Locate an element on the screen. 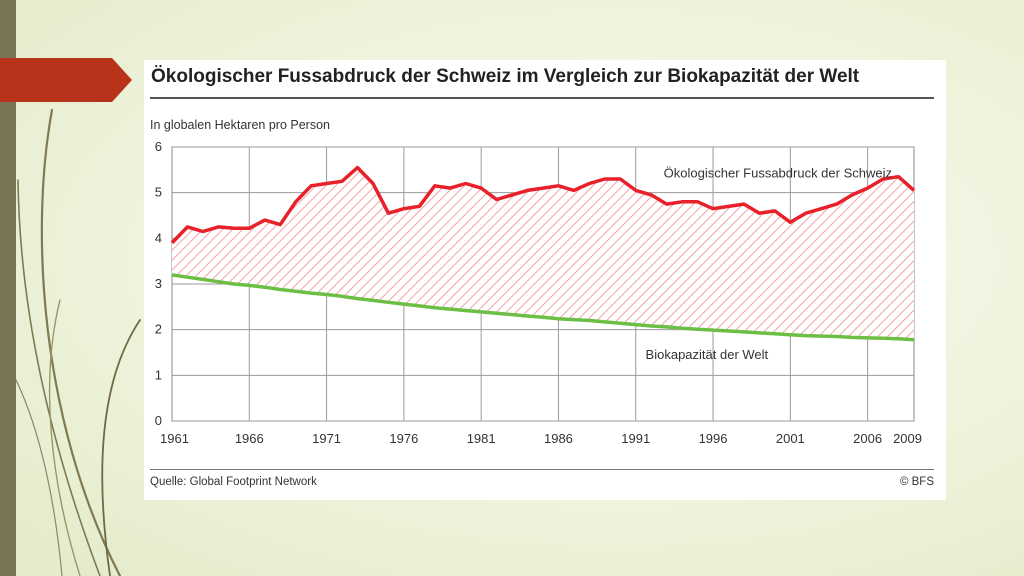  biocapacity-series-label: Biokapazität der Welt is located at coordinates (707, 354).